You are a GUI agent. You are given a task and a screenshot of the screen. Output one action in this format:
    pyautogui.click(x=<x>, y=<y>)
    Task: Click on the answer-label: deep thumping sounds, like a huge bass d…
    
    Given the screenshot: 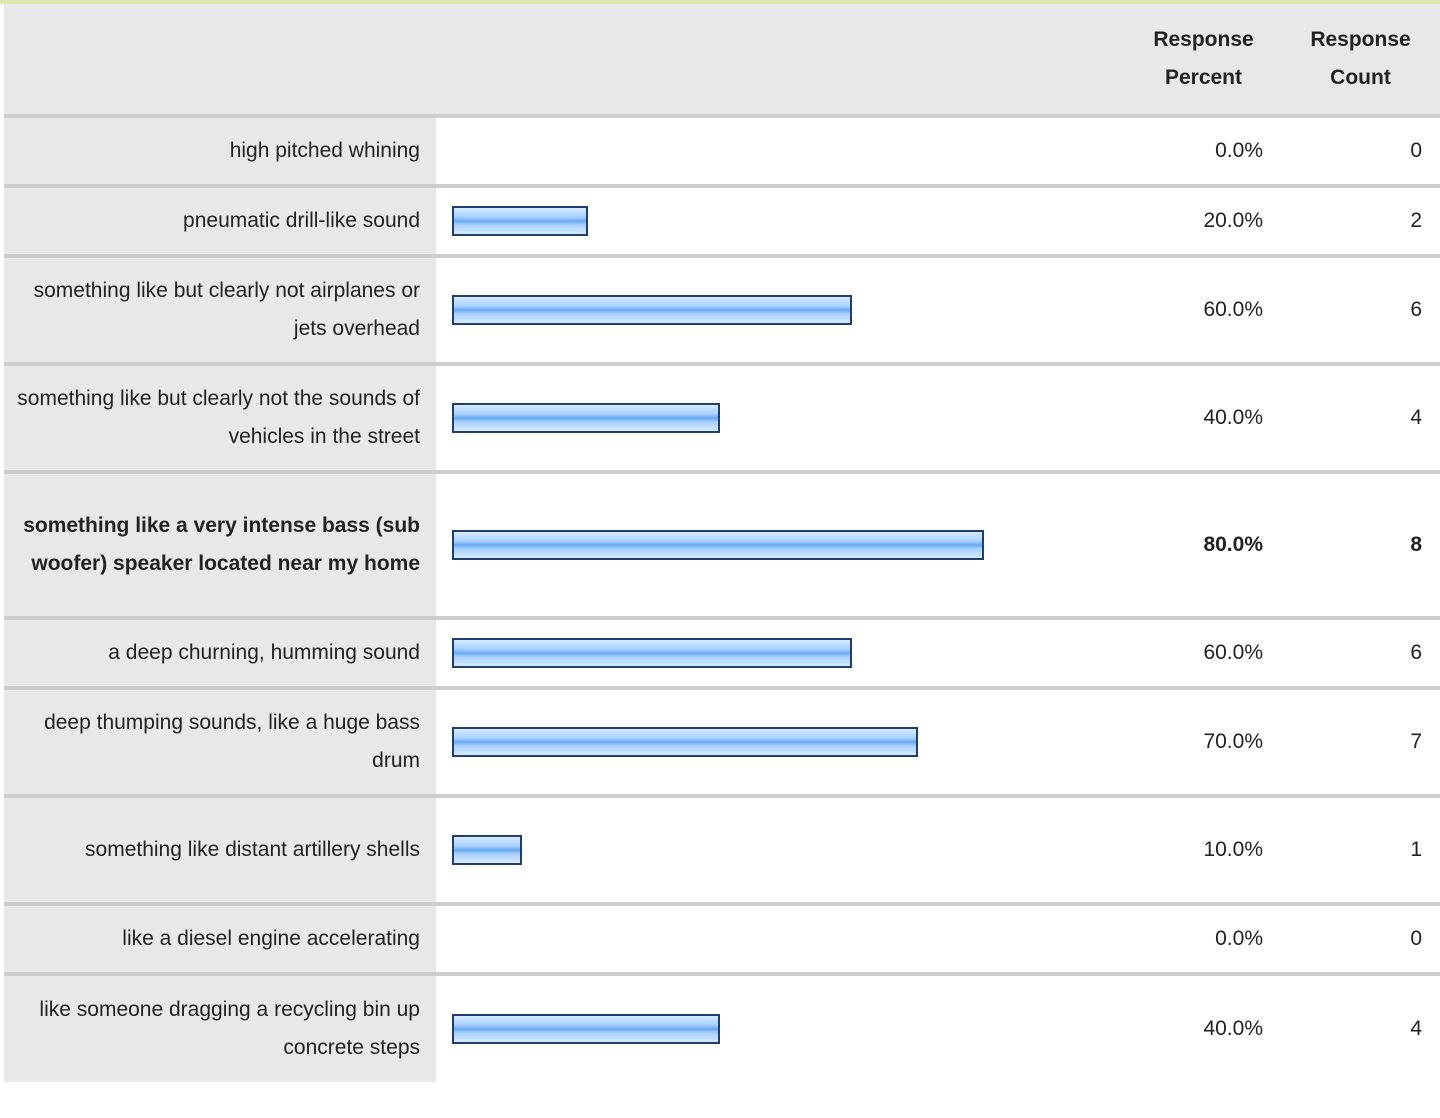 What is the action you would take?
    pyautogui.click(x=220, y=741)
    